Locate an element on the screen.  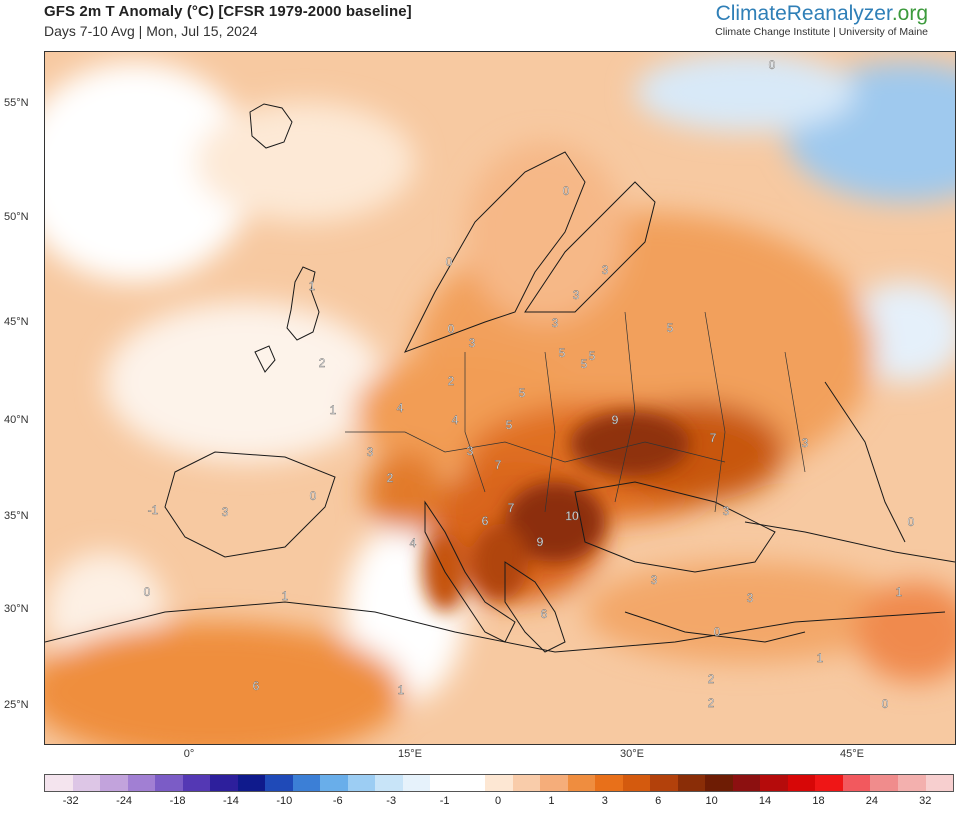
colorbar-label: -18 is located at coordinates (177, 801).